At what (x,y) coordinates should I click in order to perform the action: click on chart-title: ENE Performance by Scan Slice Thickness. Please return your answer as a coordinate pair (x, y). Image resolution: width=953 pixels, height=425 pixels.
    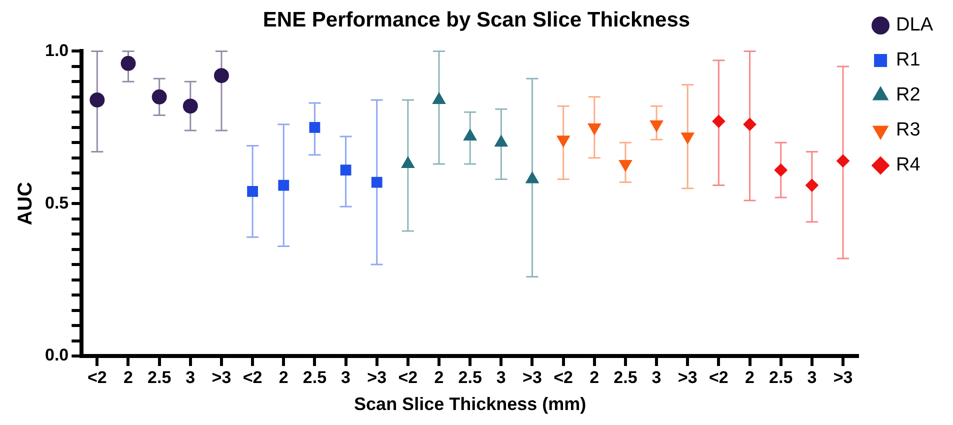
    Looking at the image, I should click on (476, 20).